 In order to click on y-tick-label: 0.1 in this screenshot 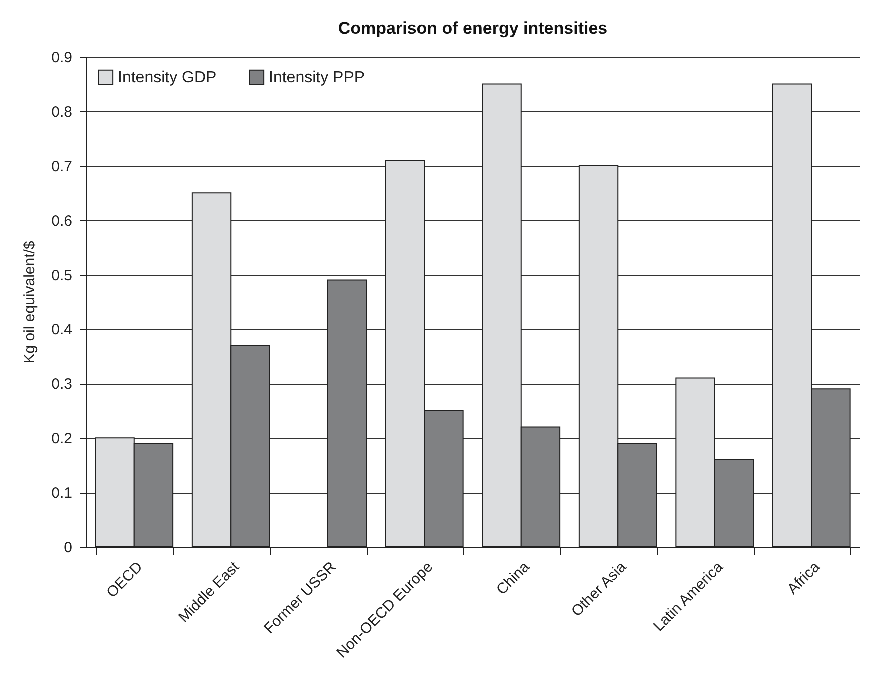, I will do `click(62, 493)`.